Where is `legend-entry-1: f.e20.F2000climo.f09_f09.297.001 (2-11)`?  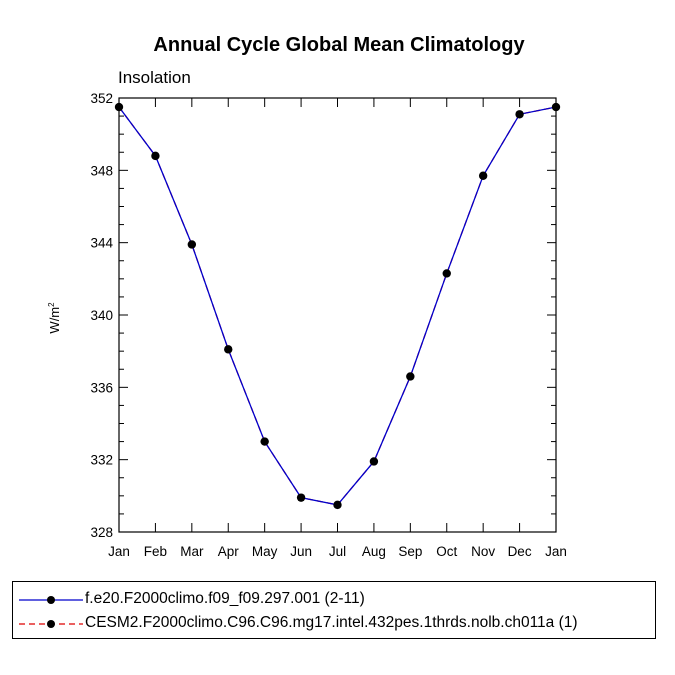
legend-entry-1: f.e20.F2000climo.f09_f09.297.001 (2-11) is located at coordinates (333, 600).